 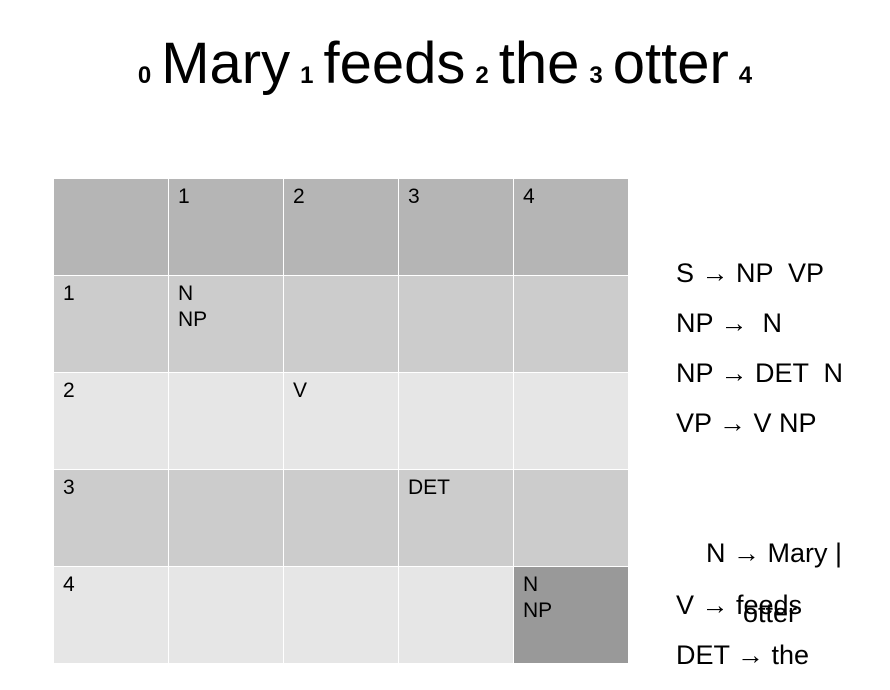 What do you see at coordinates (456, 518) in the screenshot?
I see `chart-cell: DET` at bounding box center [456, 518].